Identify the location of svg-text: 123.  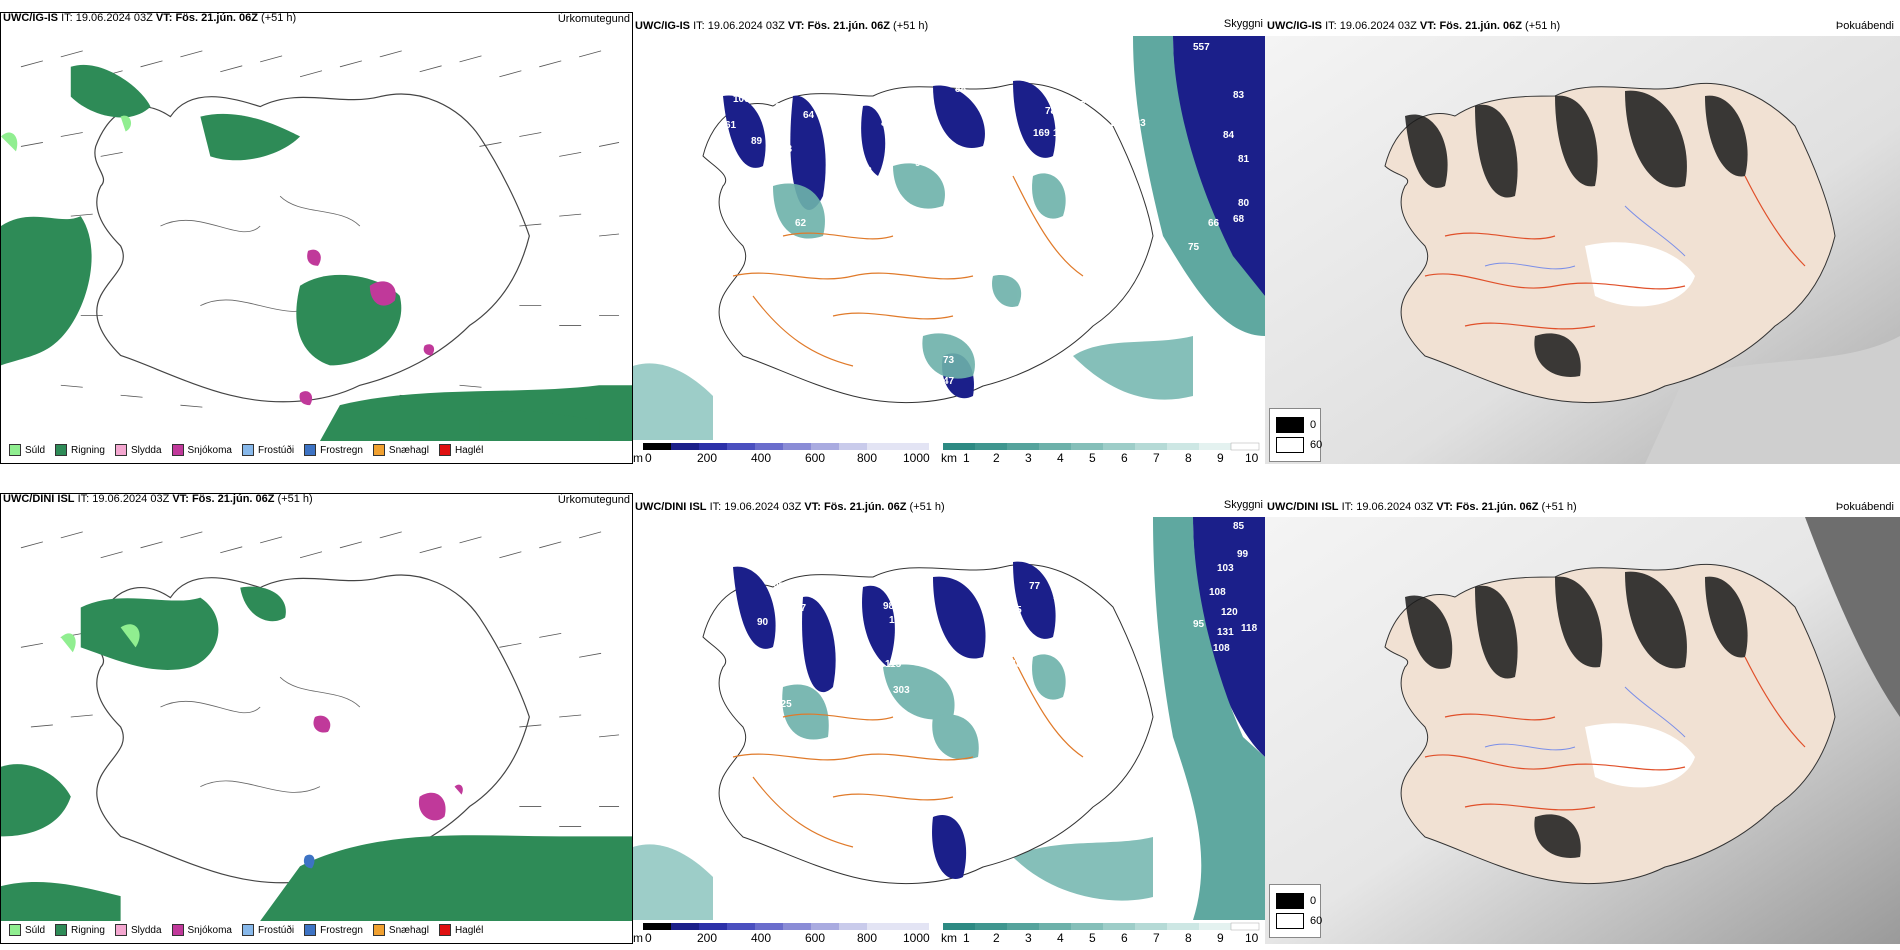
(1137, 123).